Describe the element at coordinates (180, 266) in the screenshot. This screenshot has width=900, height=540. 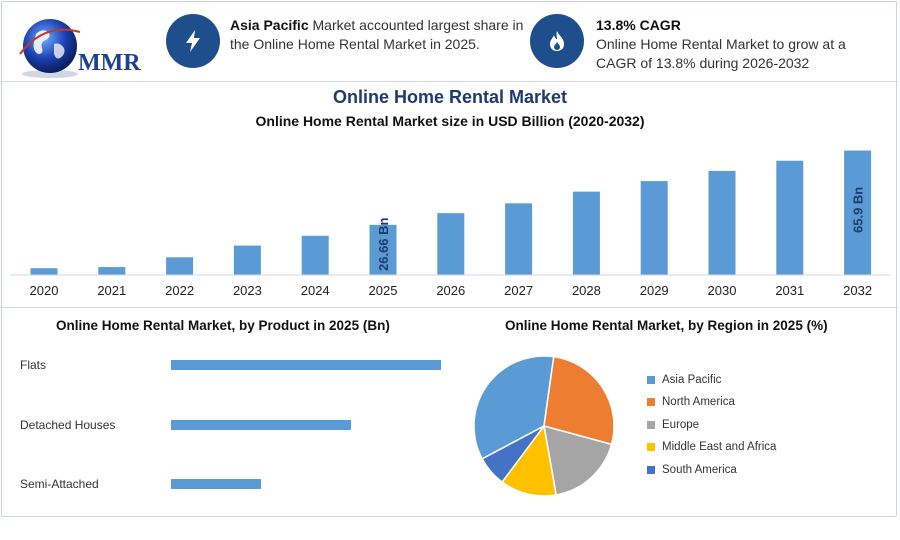
I see `bar-2022` at that location.